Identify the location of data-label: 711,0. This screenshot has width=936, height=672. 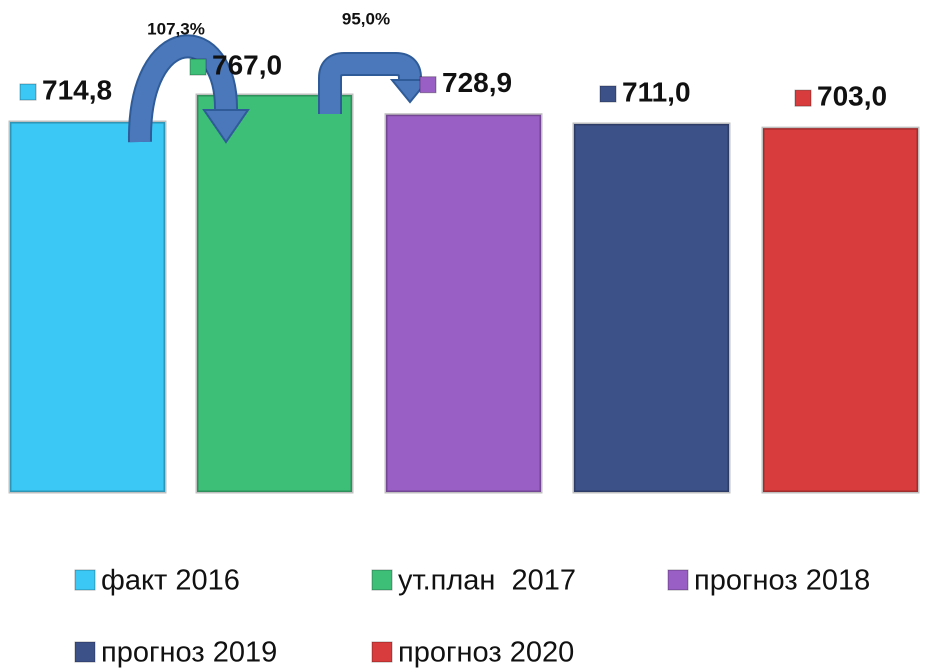
(656, 91).